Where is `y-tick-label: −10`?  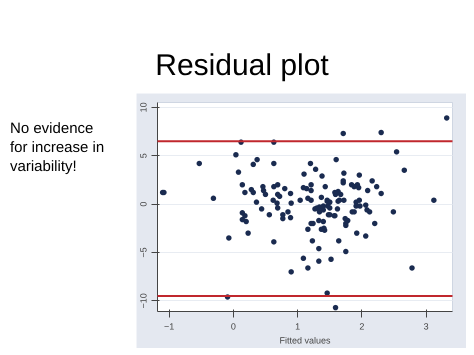 y-tick-label: −10 is located at coordinates (143, 300).